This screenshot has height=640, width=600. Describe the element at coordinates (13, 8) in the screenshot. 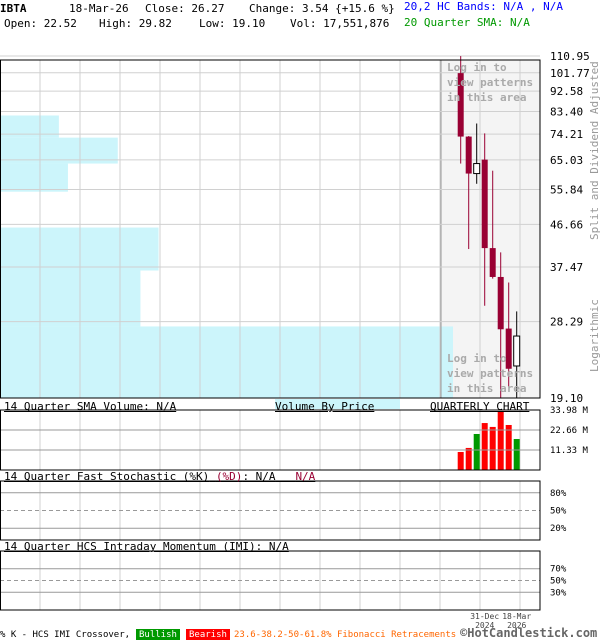

I see `symbol: IBTA` at that location.